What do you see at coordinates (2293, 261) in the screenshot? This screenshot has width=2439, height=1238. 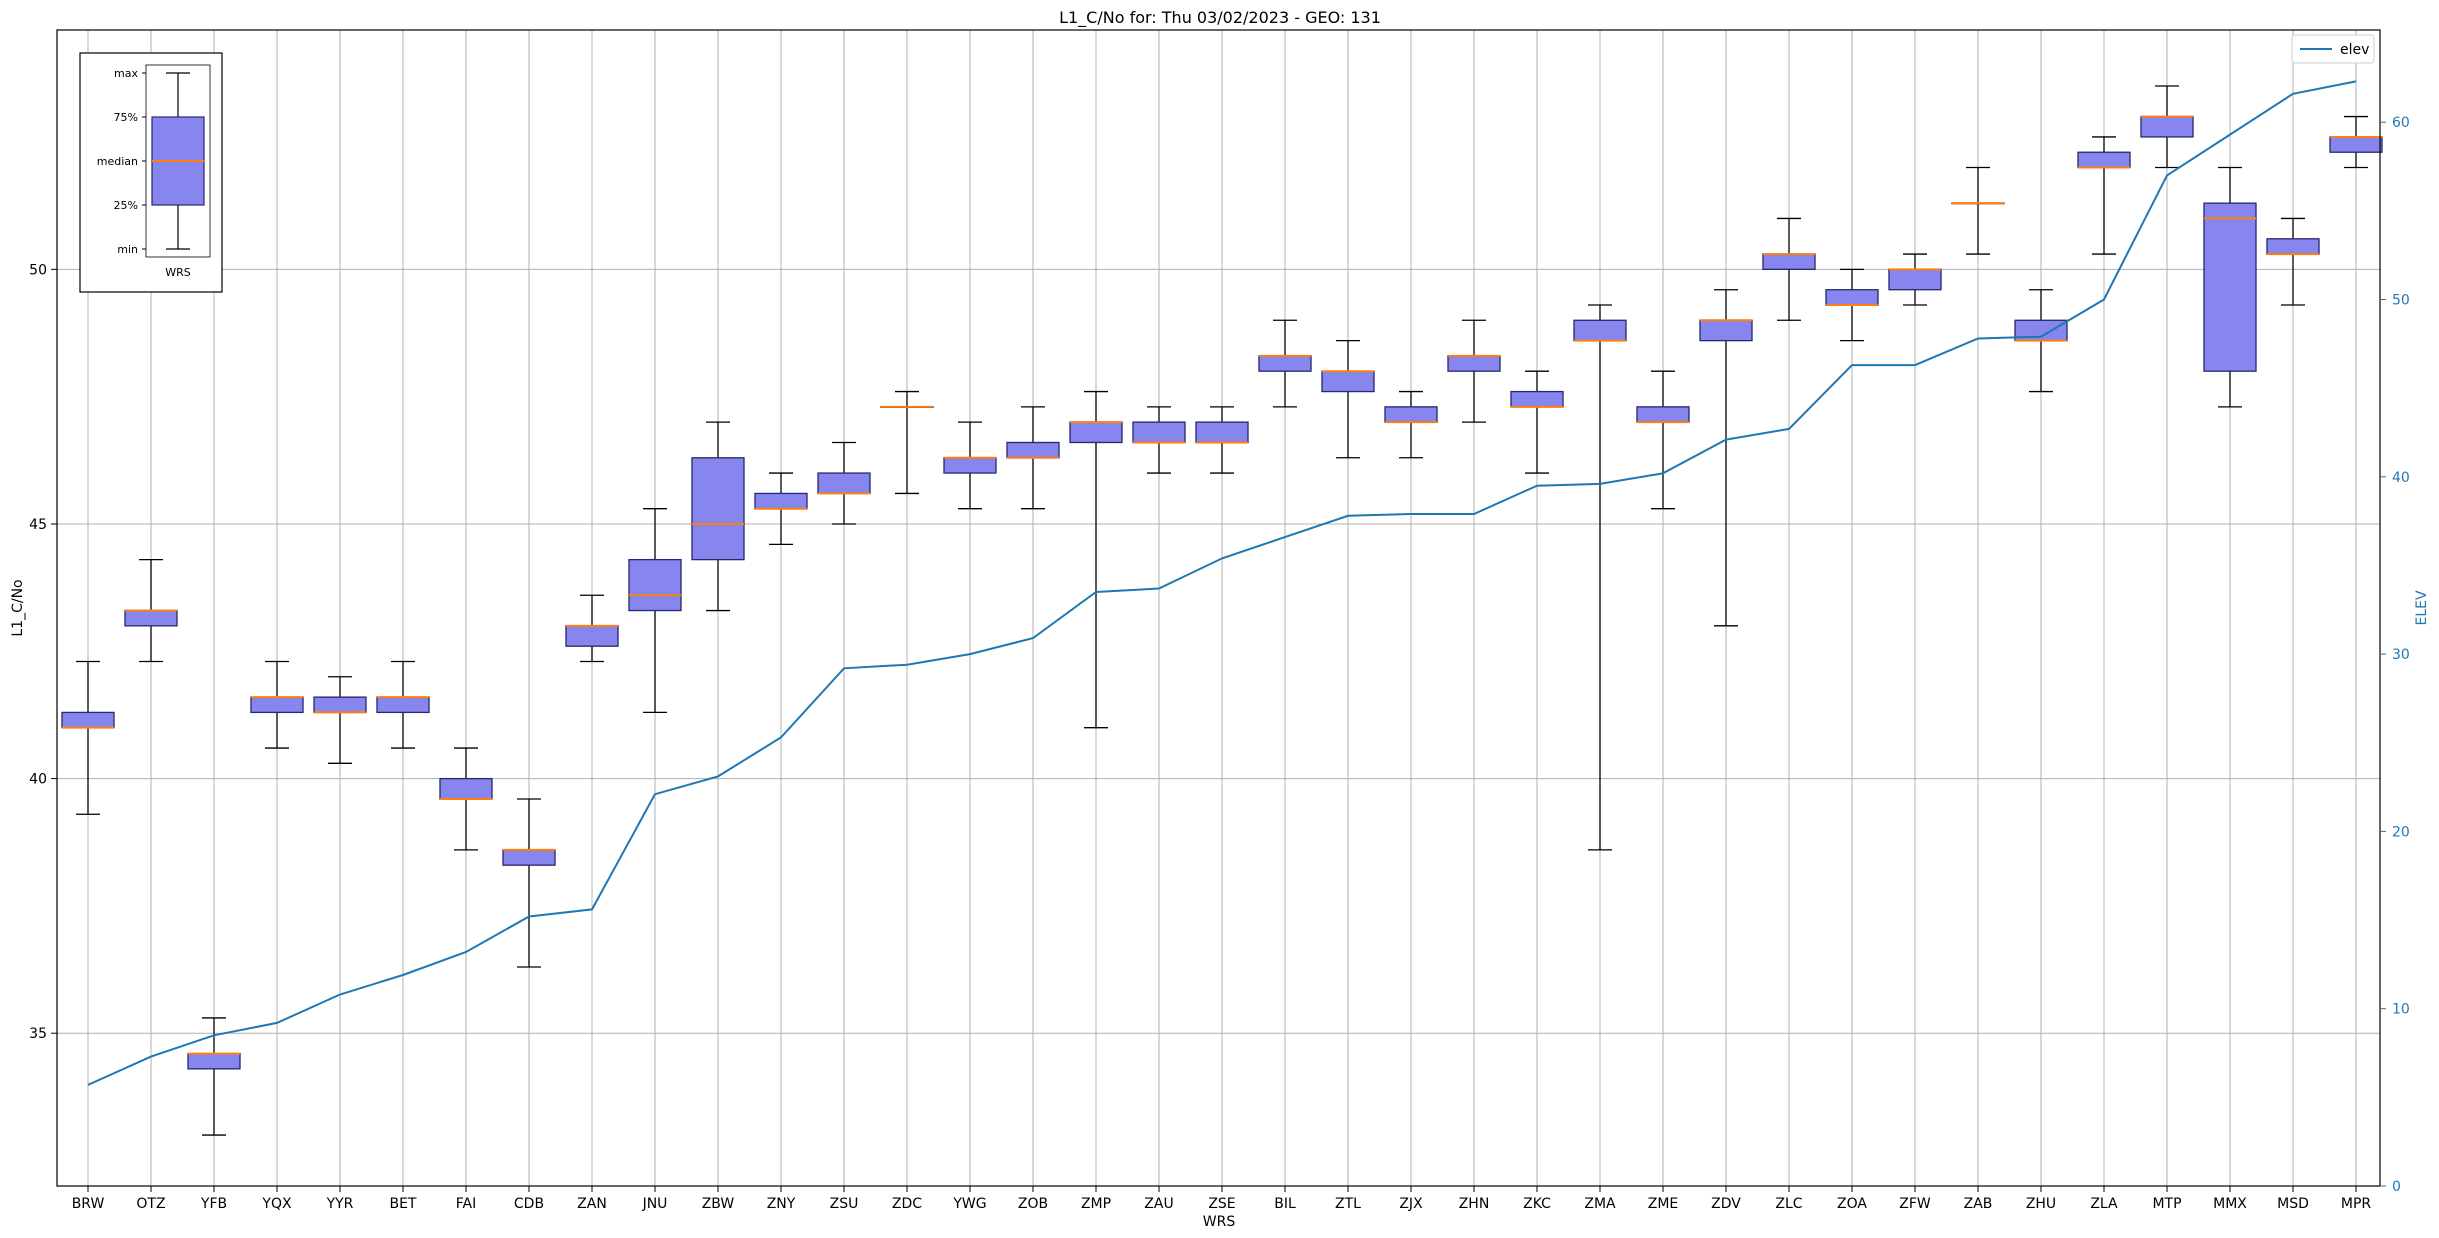 I see `box-msd` at bounding box center [2293, 261].